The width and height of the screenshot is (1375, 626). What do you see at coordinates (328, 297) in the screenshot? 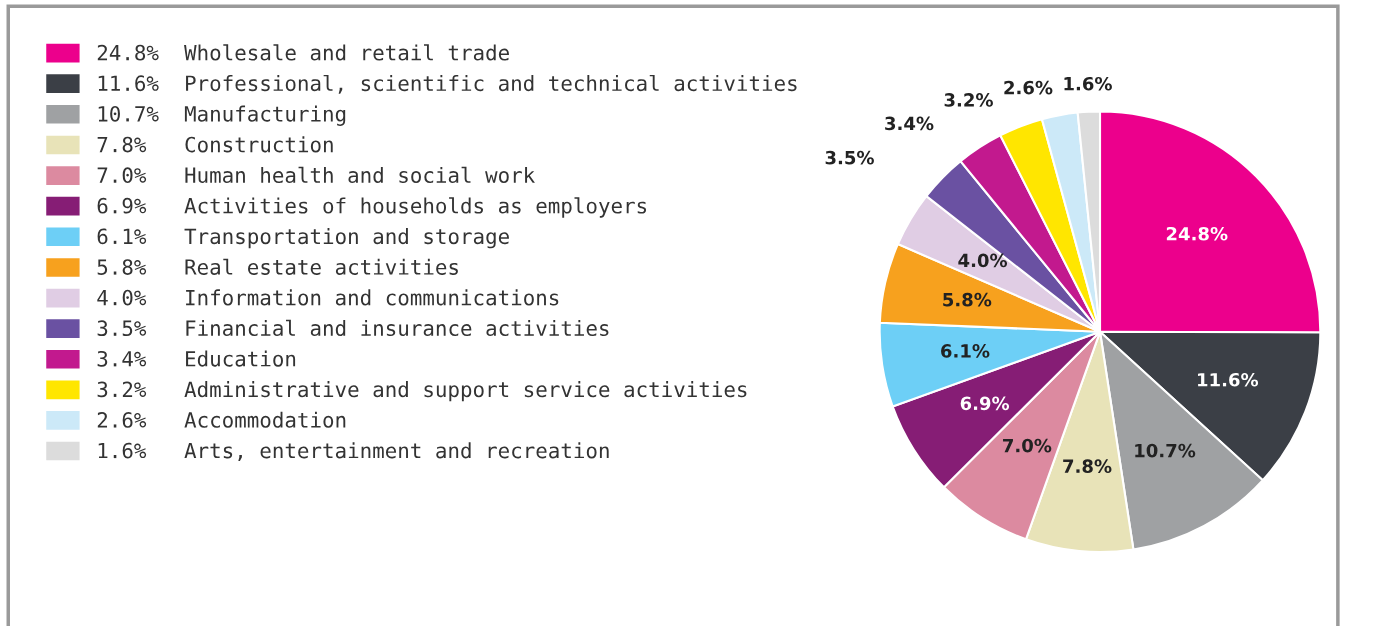
I see `legend-label: 4.0% Information and communications` at bounding box center [328, 297].